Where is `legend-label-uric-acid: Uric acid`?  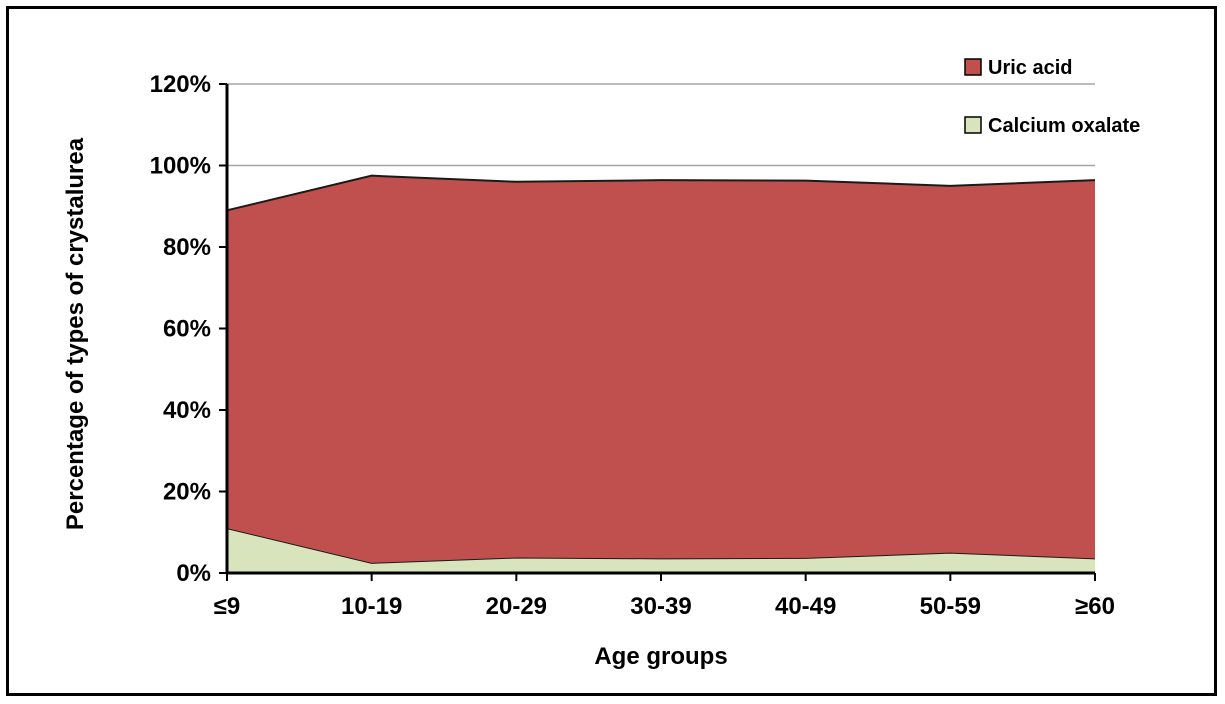
legend-label-uric-acid: Uric acid is located at coordinates (1030, 68).